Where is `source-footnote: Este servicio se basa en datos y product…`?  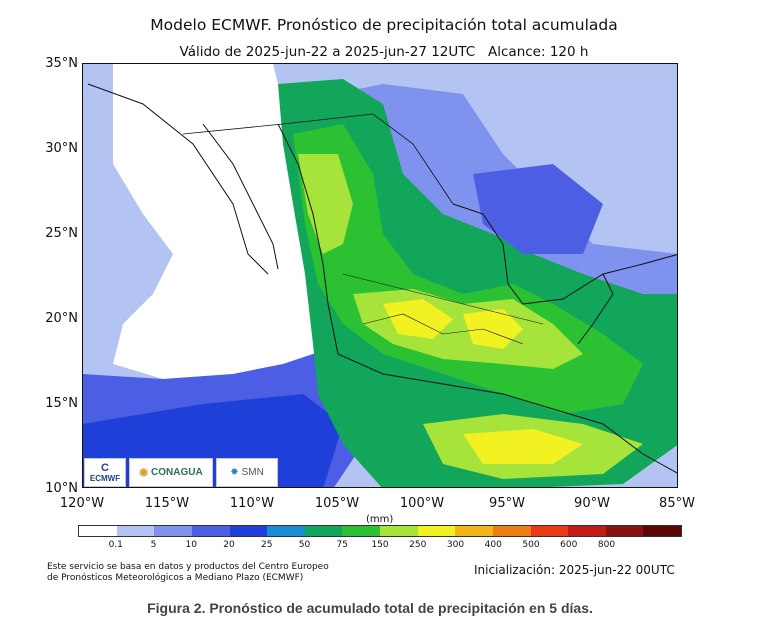 source-footnote: Este servicio se basa en datos y product… is located at coordinates (188, 573).